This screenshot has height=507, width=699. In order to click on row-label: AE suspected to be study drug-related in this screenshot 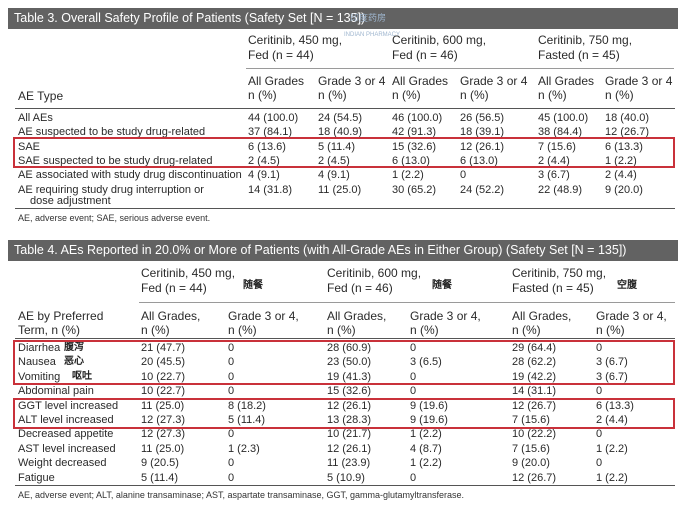, I will do `click(112, 132)`.